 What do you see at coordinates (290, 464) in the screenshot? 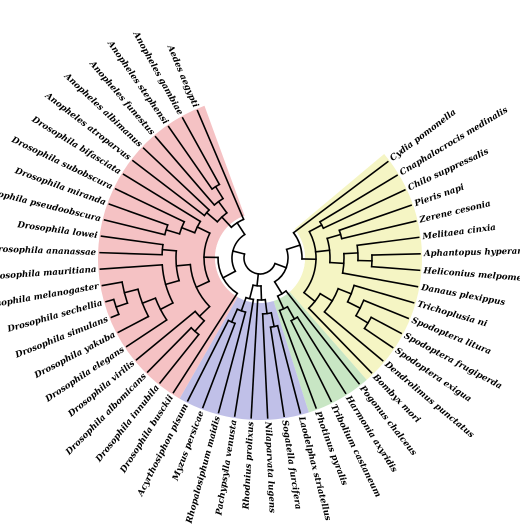
I see `leaf-label: Sogatella furcifera` at bounding box center [290, 464].